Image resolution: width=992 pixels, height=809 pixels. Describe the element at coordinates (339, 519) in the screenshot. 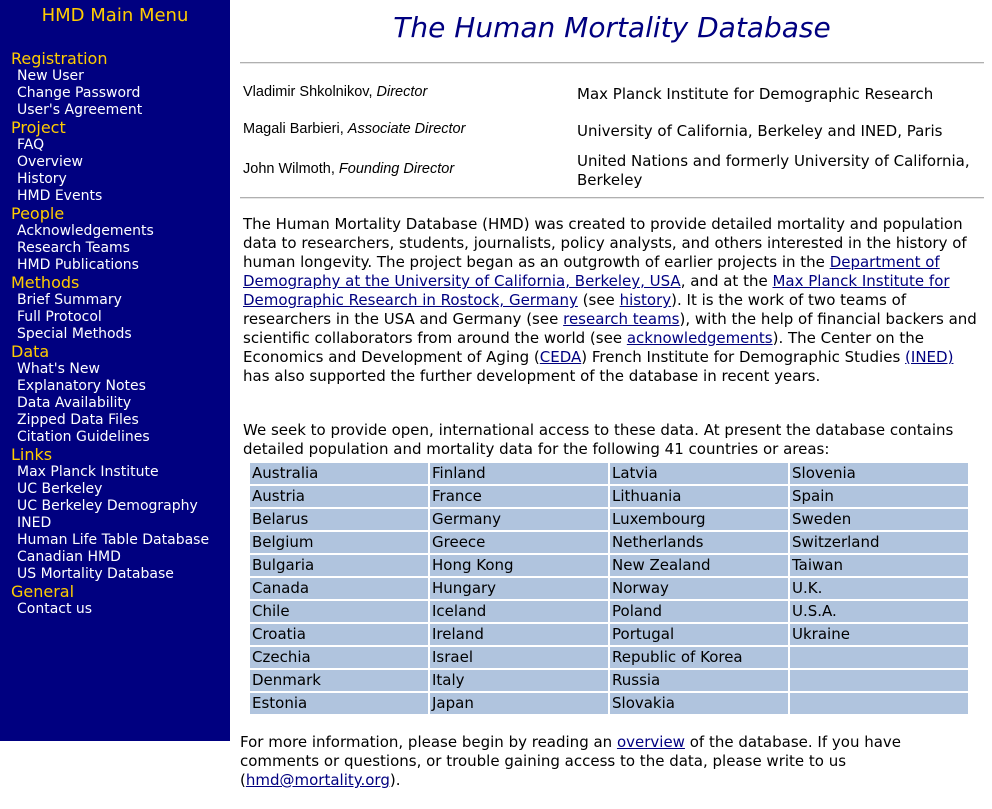

I see `country-cell: Belarus` at that location.